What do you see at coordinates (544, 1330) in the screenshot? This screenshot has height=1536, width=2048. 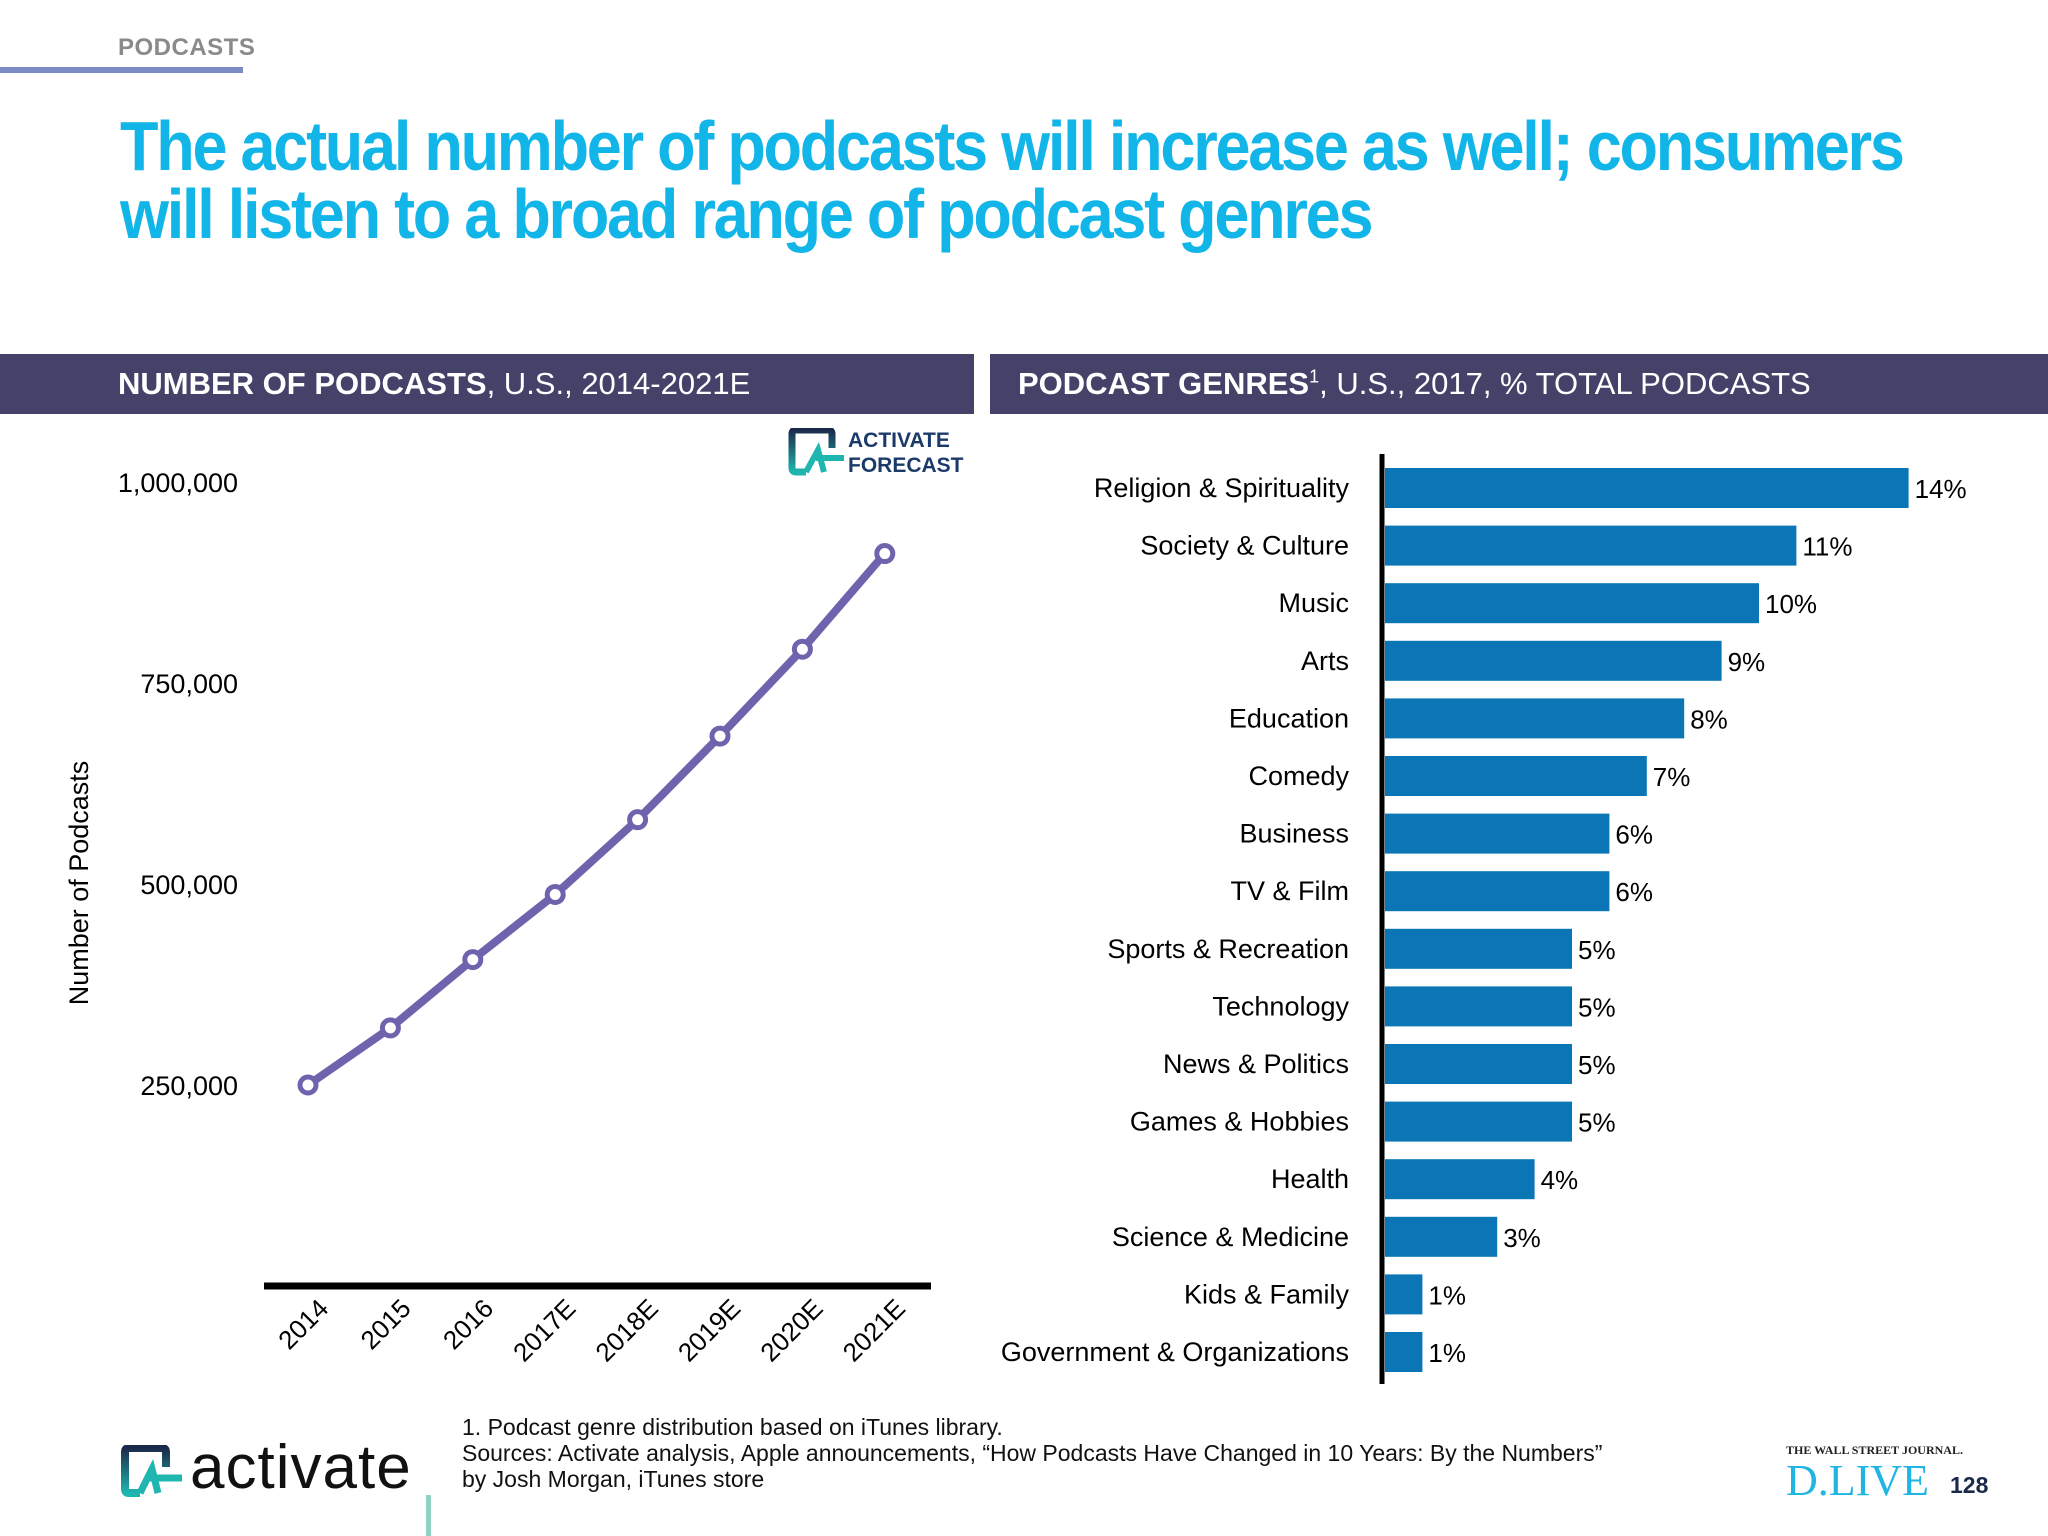 I see `x-tick-label: 2017E` at bounding box center [544, 1330].